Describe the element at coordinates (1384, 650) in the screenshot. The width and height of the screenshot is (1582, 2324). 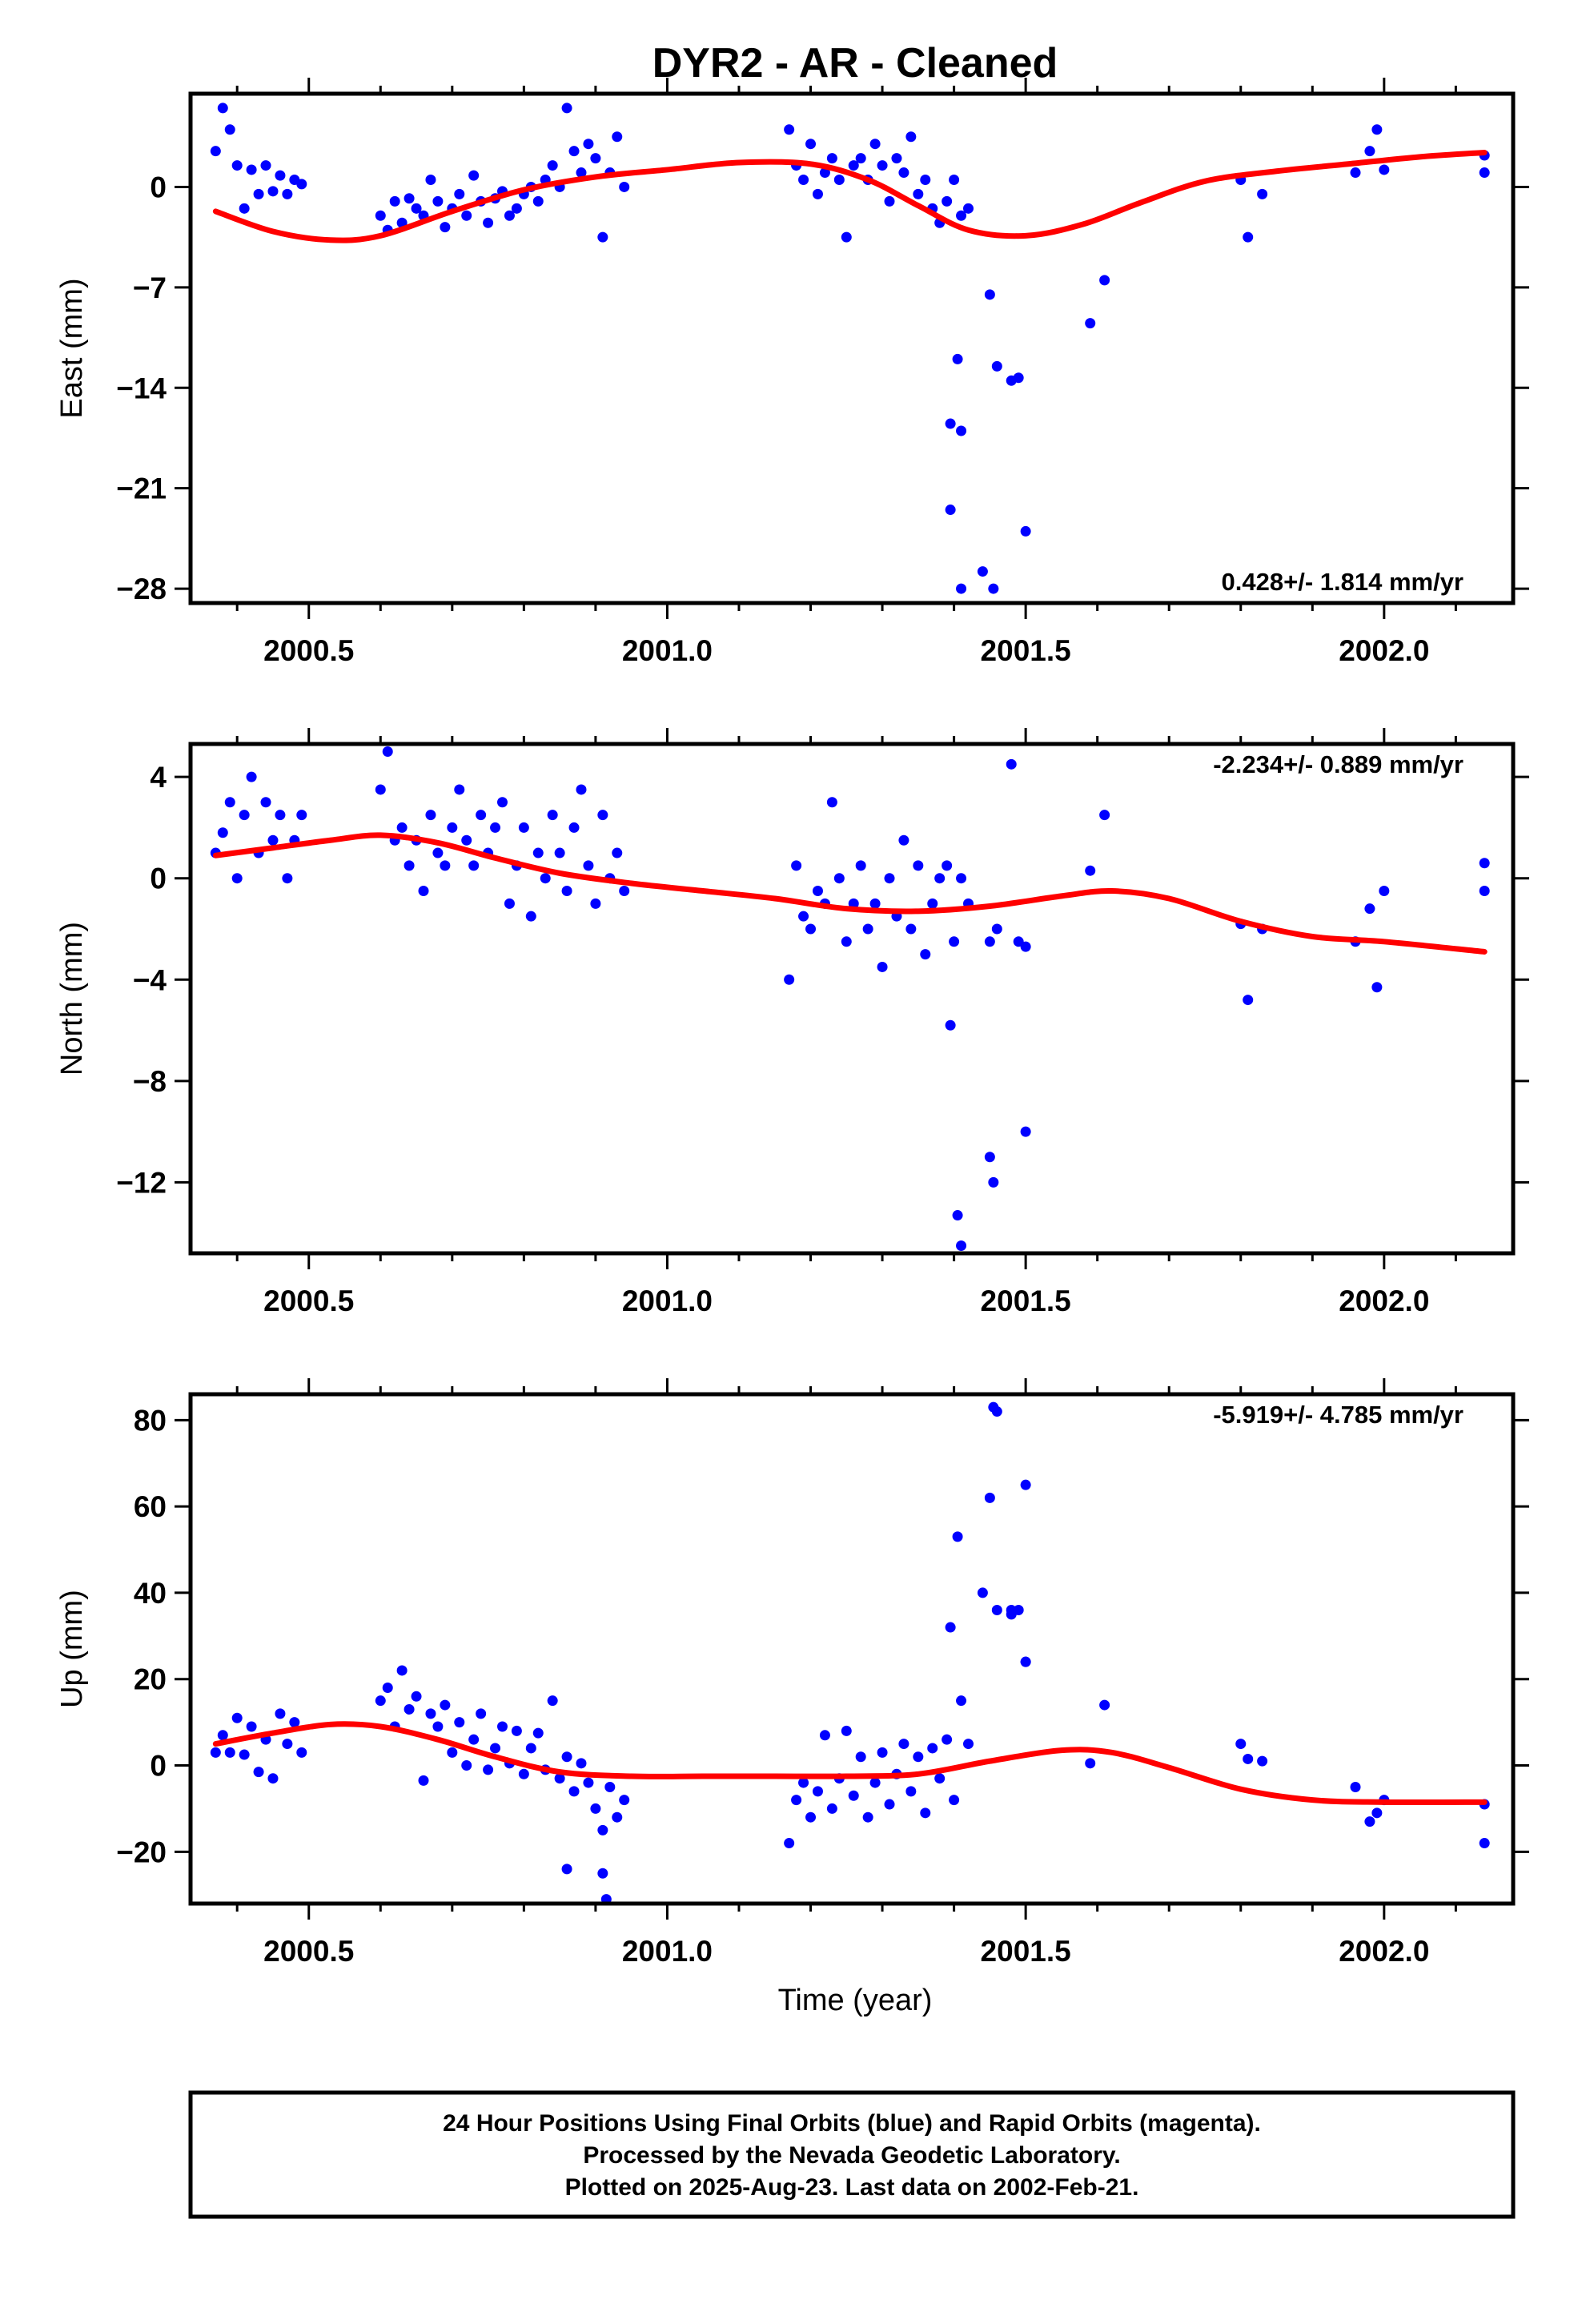
I see `x-tick-label: 2002.0` at that location.